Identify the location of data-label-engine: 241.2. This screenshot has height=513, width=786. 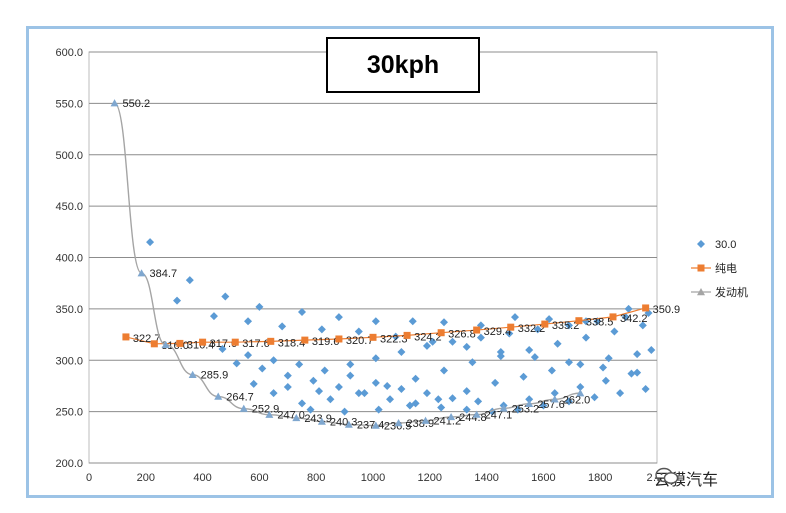
(448, 422).